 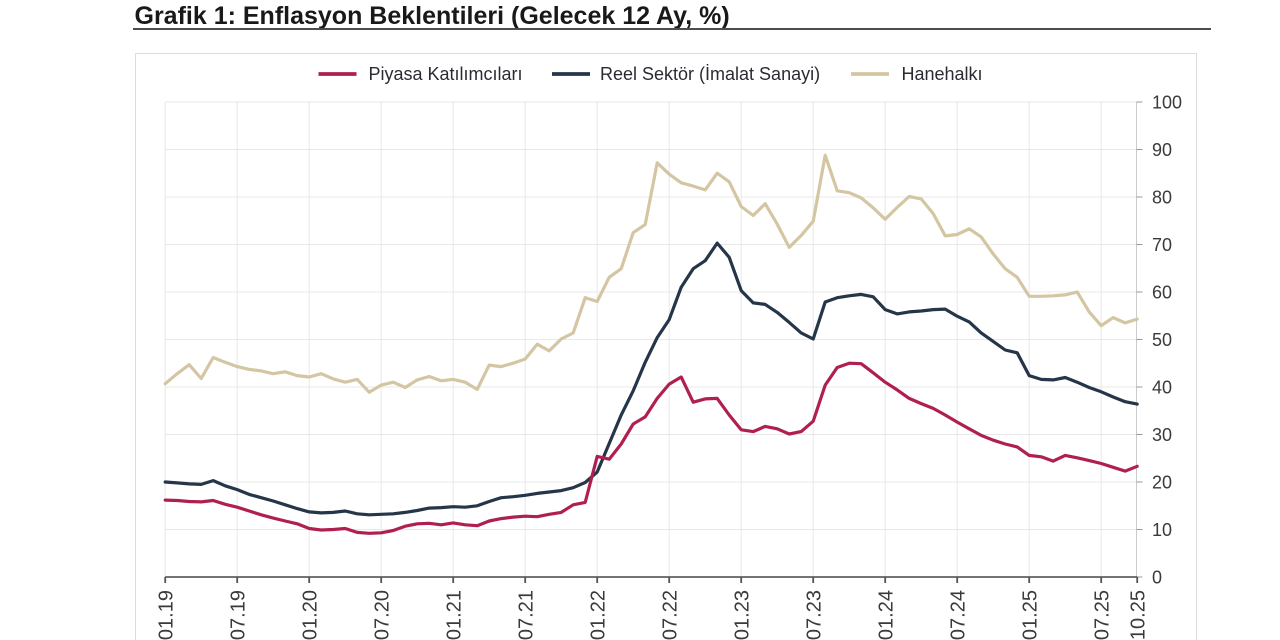 I want to click on svg-text: 01.19, so click(x=166, y=615).